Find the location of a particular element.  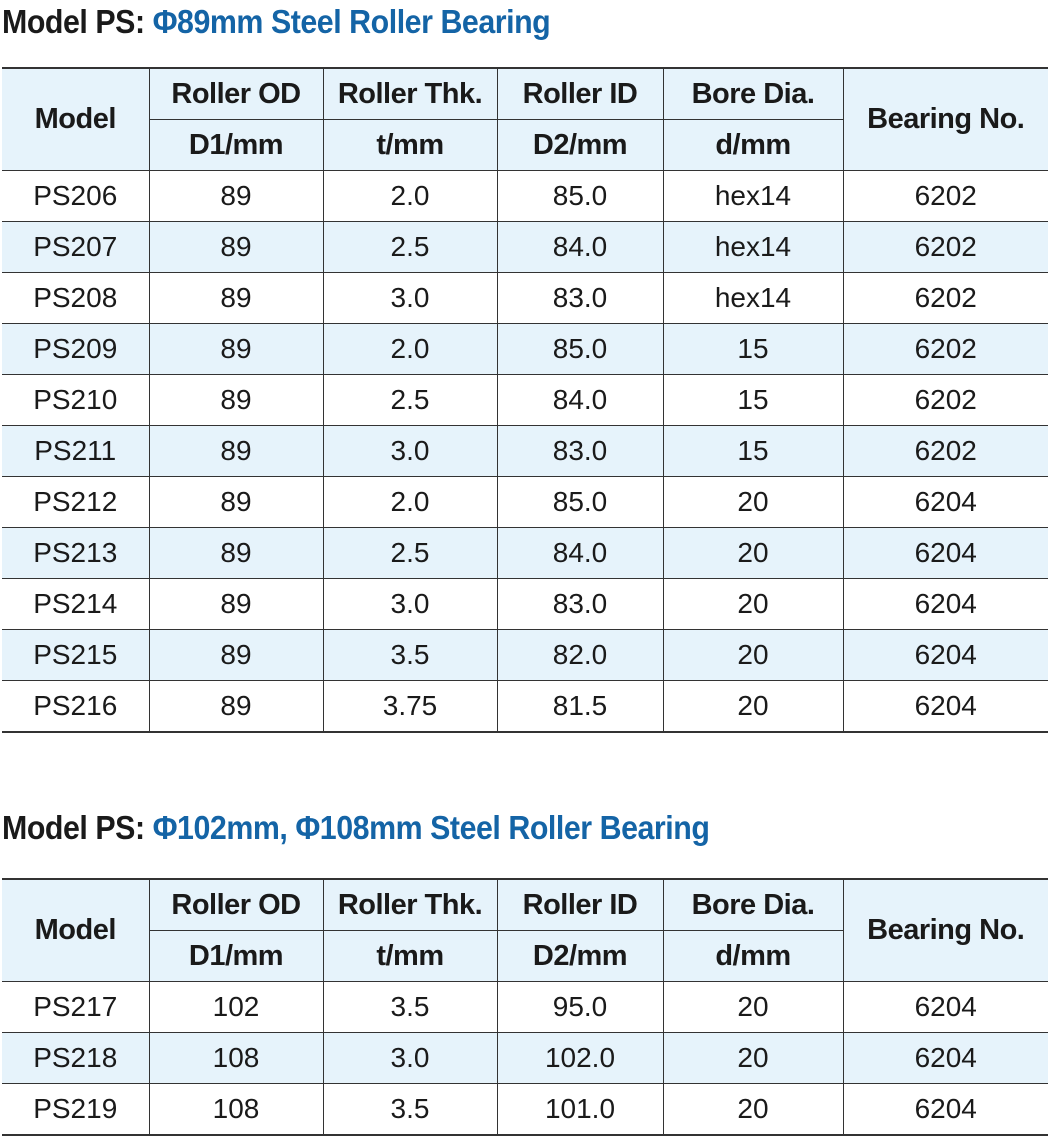

cell-model: PS207 is located at coordinates (76, 247).